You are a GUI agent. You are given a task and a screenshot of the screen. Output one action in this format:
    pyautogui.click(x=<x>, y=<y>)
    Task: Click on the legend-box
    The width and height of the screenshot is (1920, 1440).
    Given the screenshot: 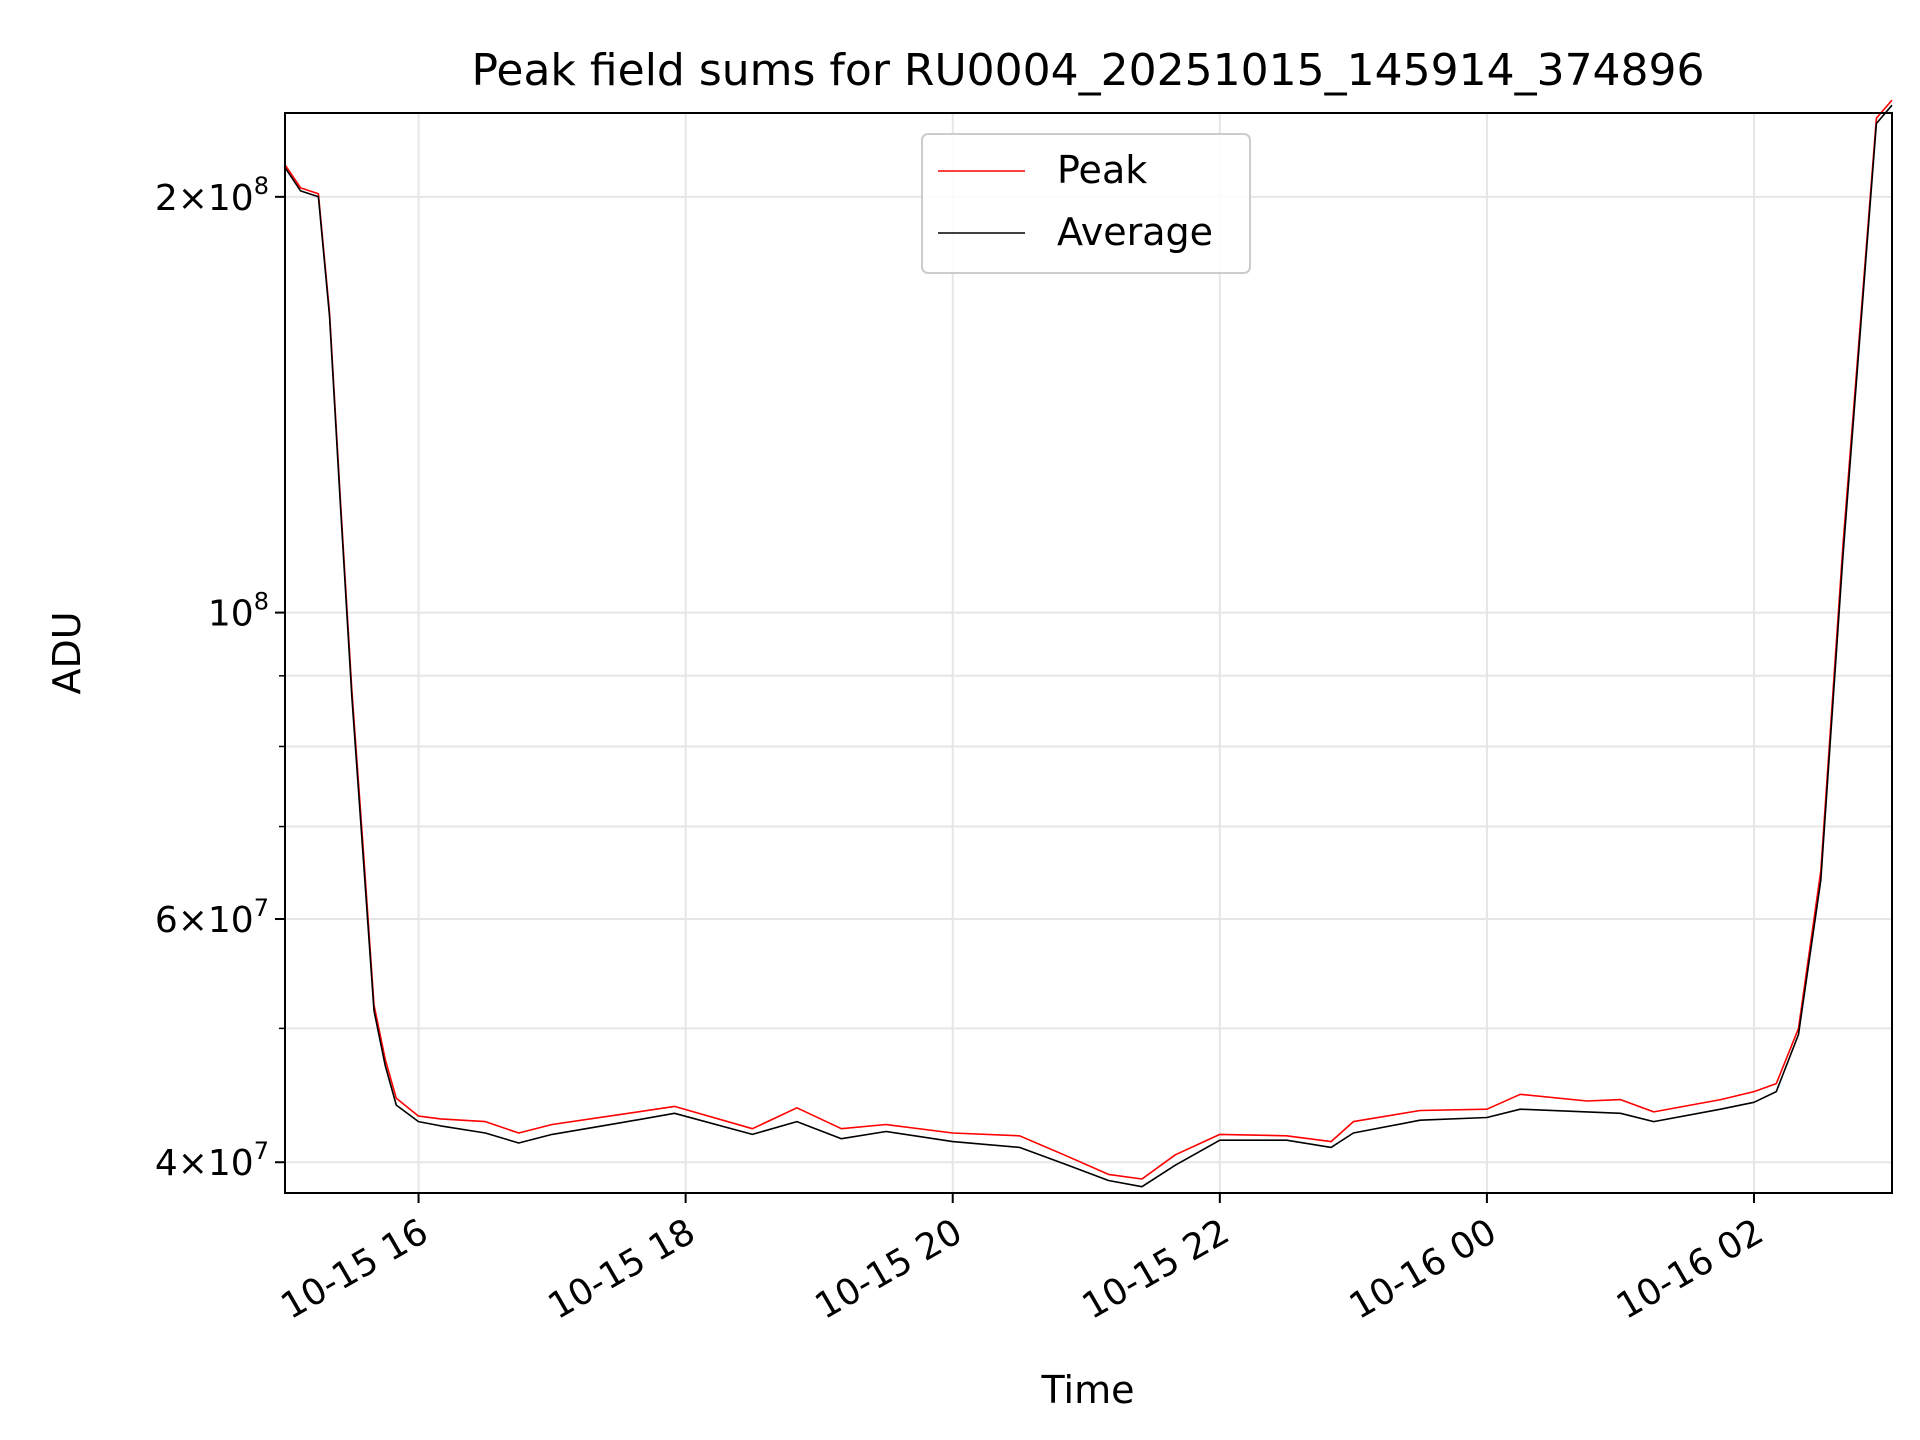 What is the action you would take?
    pyautogui.click(x=1086, y=203)
    